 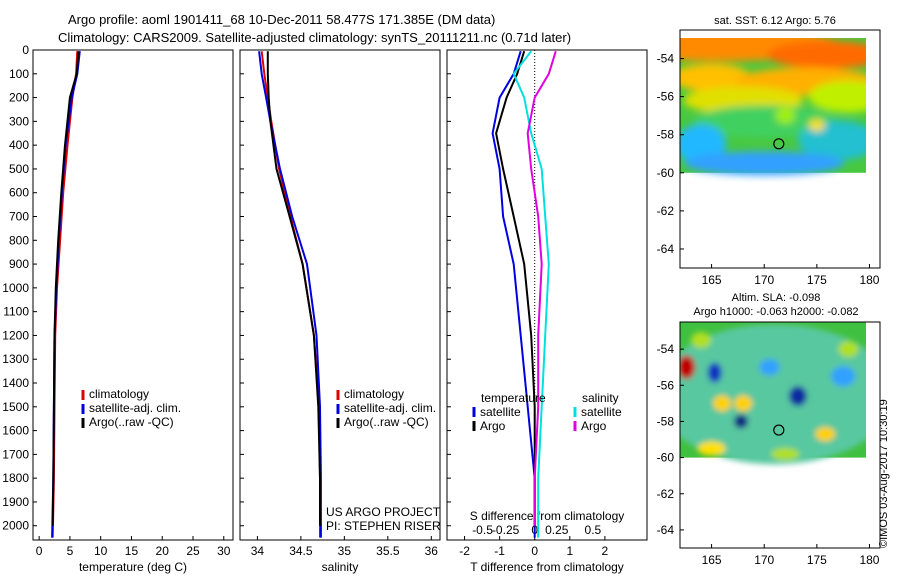 What do you see at coordinates (15, 454) in the screenshot?
I see `y-tick-label: 1700` at bounding box center [15, 454].